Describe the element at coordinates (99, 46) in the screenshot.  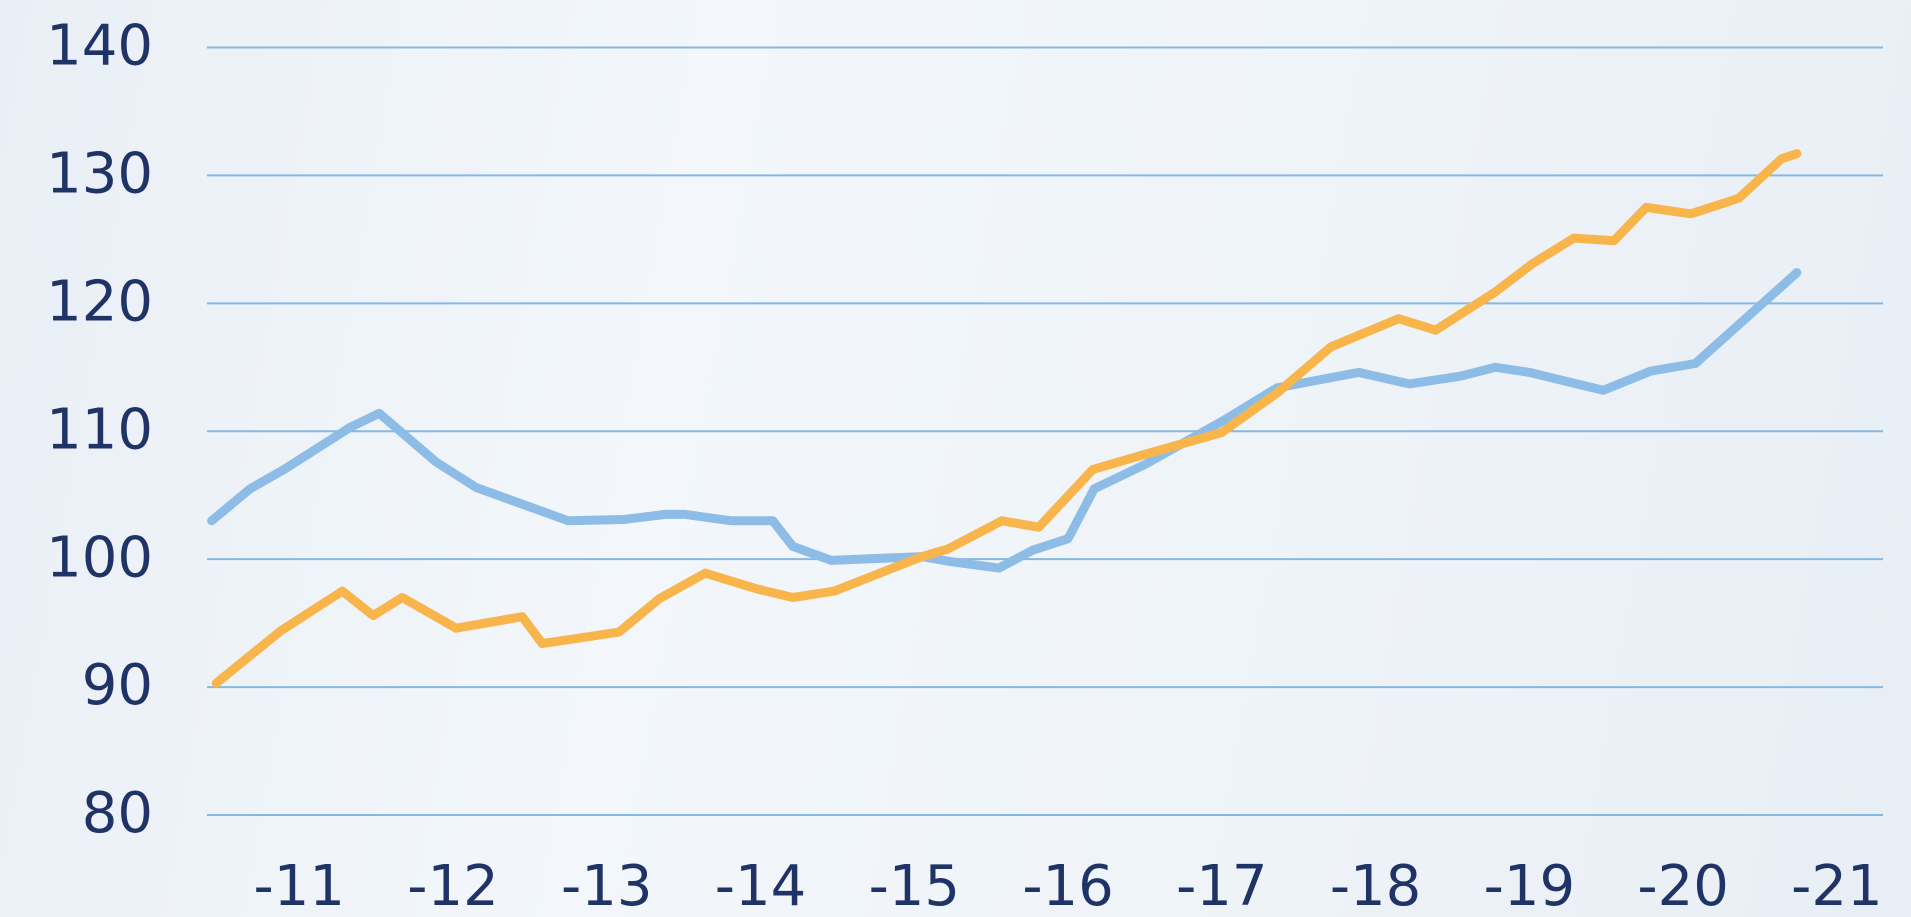
I see `y-tick-label: 140` at that location.